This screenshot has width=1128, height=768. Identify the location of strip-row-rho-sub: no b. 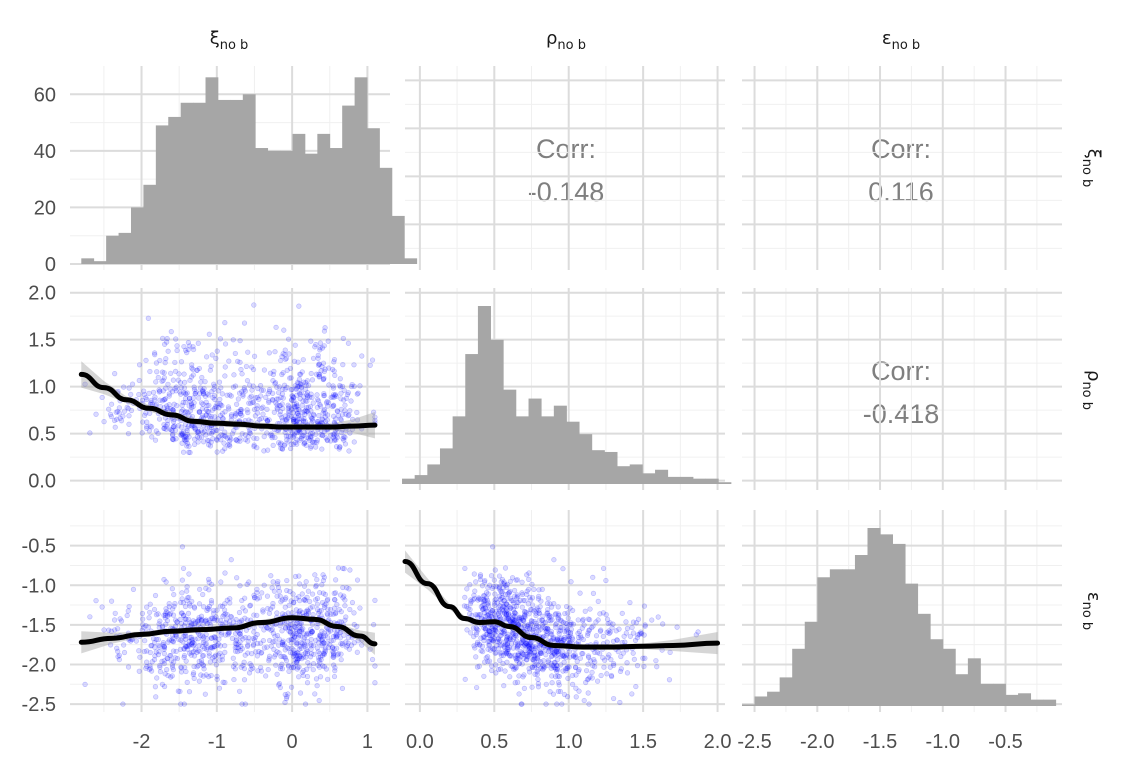
(1086, 395).